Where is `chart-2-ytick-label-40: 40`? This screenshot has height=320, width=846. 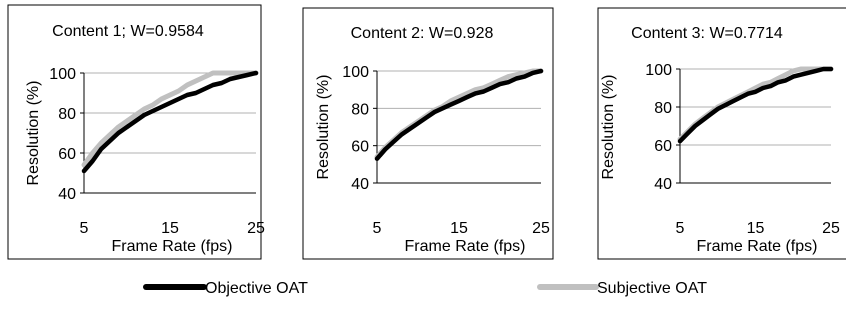
chart-2-ytick-label-40: 40 is located at coordinates (360, 184).